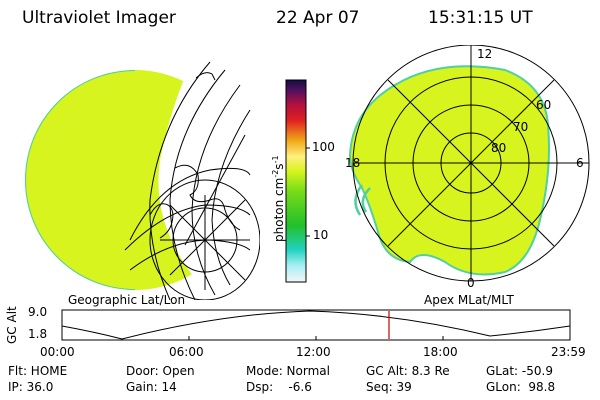  What do you see at coordinates (521, 127) in the screenshot?
I see `mlat-label-70: 70` at bounding box center [521, 127].